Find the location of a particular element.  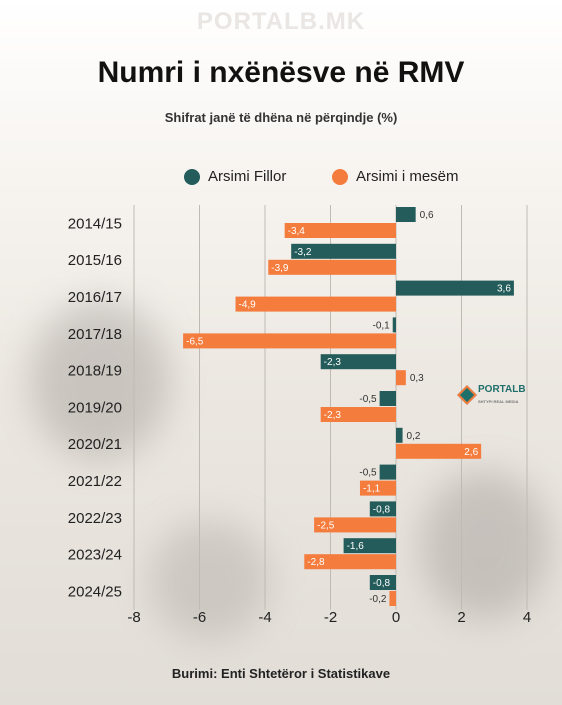

category-label: 2015/16 is located at coordinates (95, 260).